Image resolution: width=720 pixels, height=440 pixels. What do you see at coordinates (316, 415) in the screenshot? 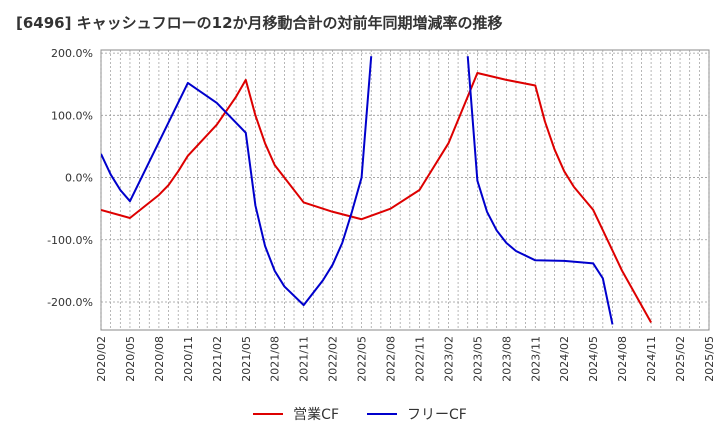
I see `legend-label-operating-cf: 営業CF` at bounding box center [316, 415].